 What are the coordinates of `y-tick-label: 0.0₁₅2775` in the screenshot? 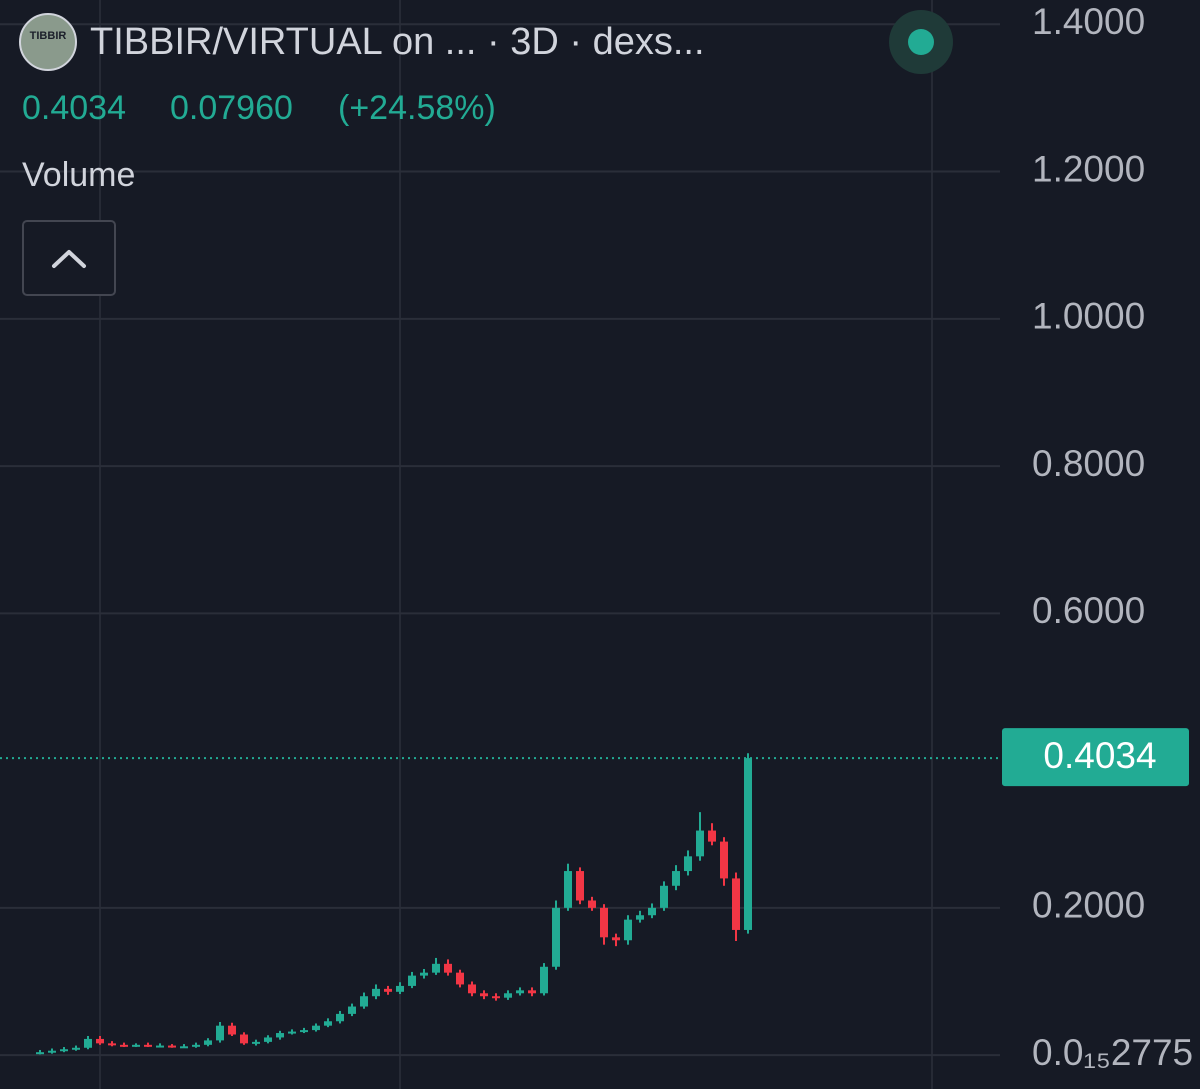 It's located at (1112, 1052).